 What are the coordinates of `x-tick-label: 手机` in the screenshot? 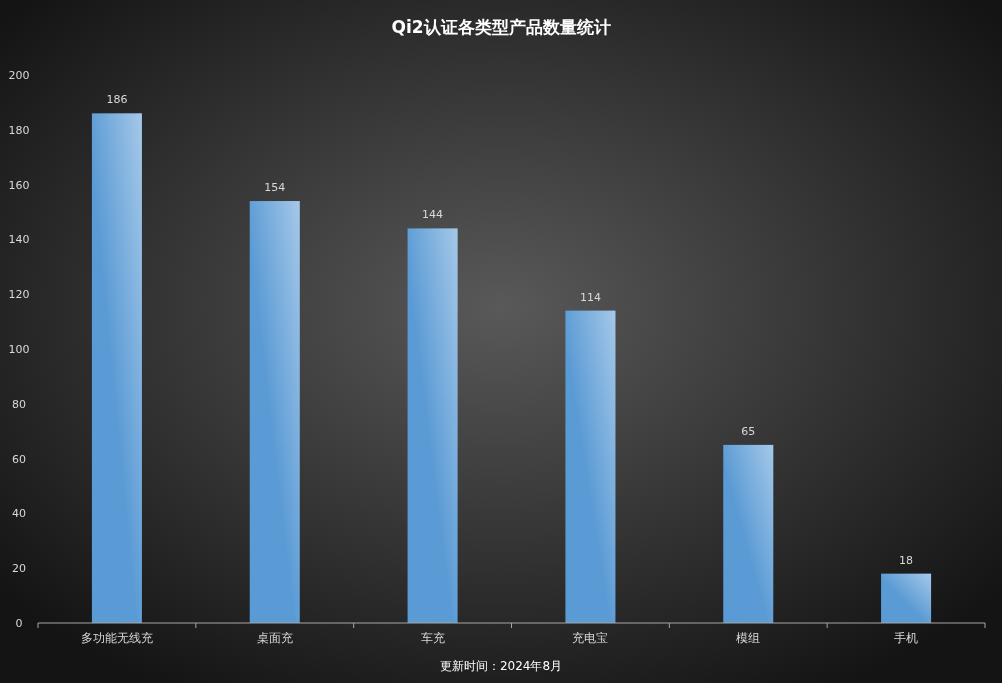 It's located at (906, 638).